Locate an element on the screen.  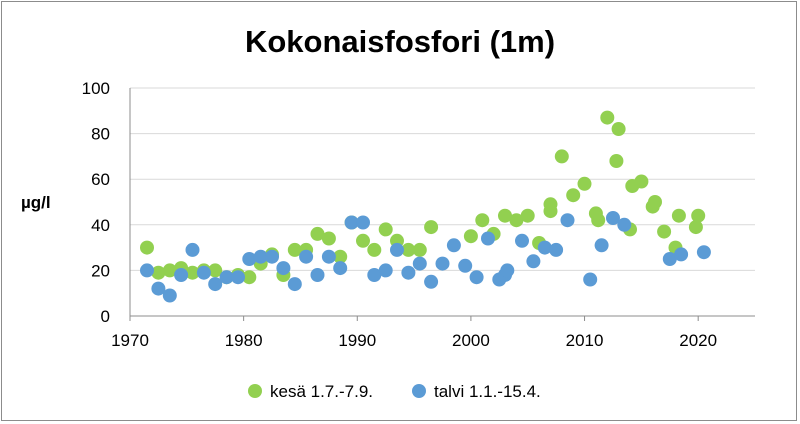
y-axis-label: µg/l is located at coordinates (36, 202).